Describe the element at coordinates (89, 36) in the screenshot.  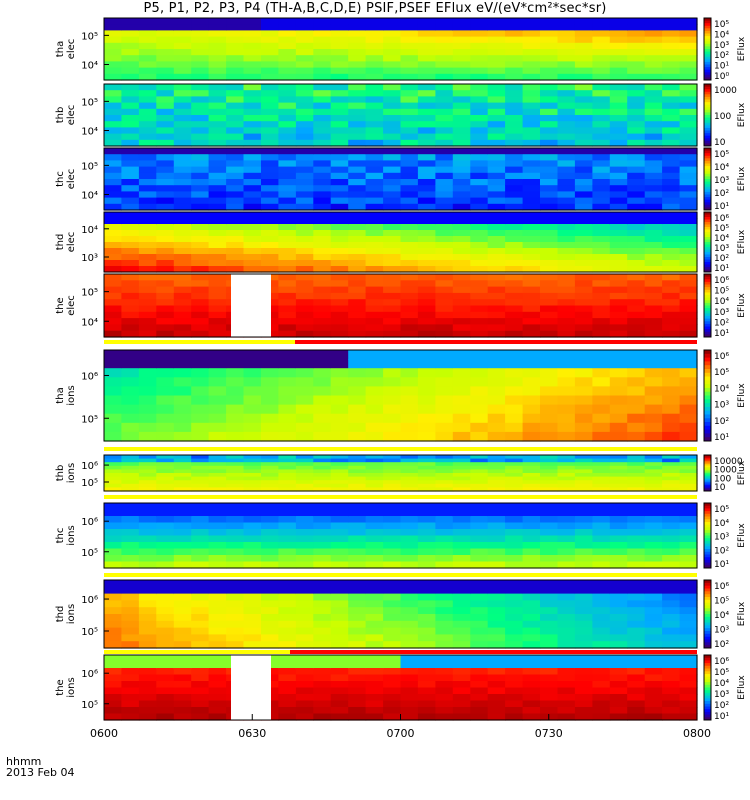
I see `y-tick-label: 10⁵` at that location.